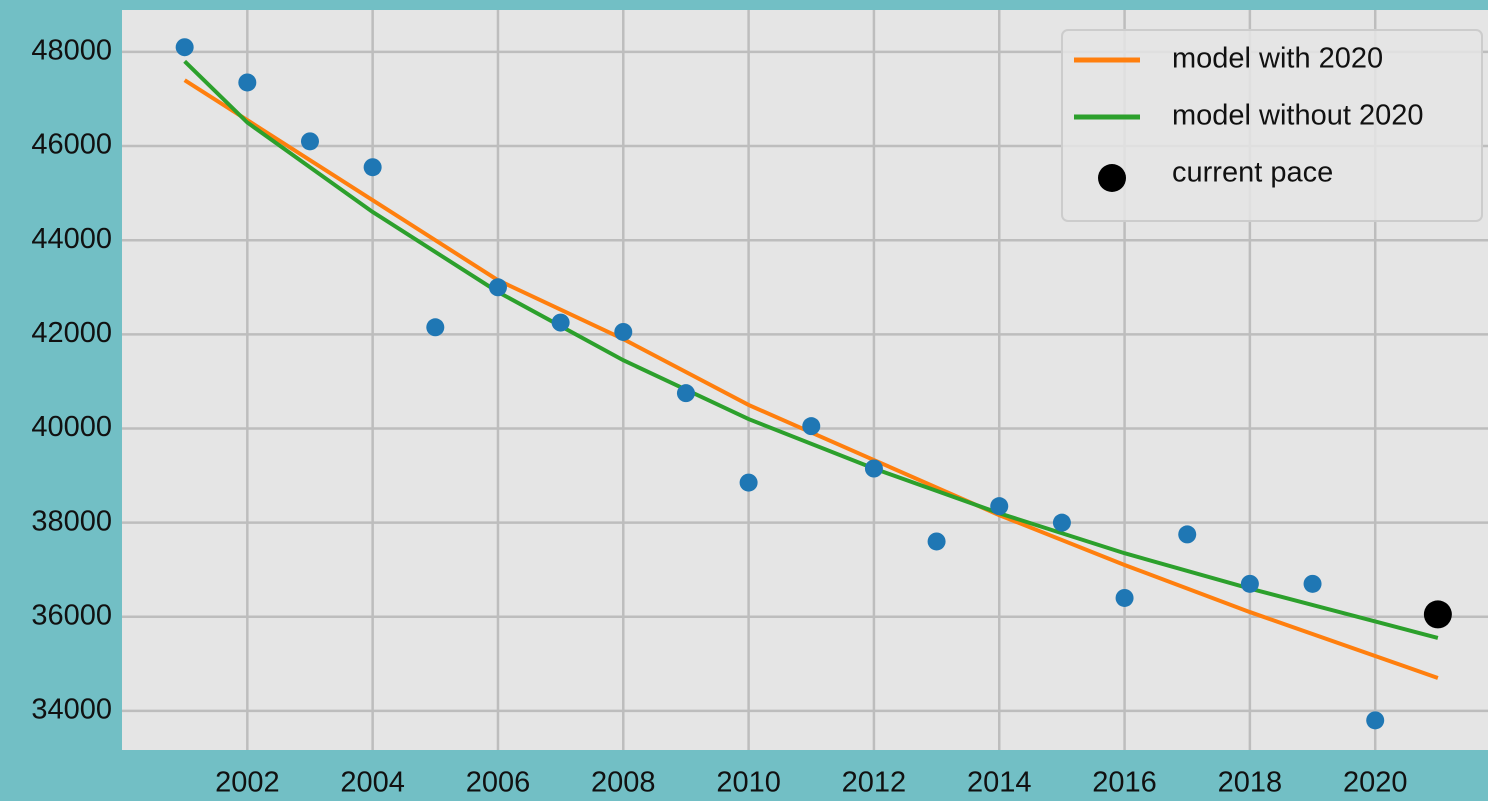 The height and width of the screenshot is (801, 1488). Describe the element at coordinates (71, 427) in the screenshot. I see `y-tick-label: 40000` at that location.